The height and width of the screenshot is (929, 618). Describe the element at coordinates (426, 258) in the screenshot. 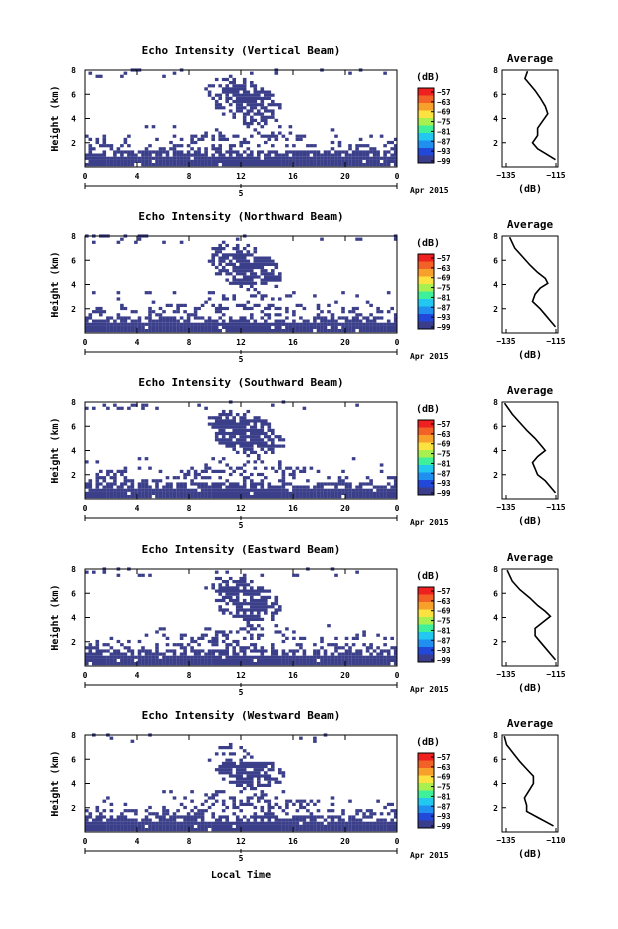

I see `colorbar-swatch` at that location.